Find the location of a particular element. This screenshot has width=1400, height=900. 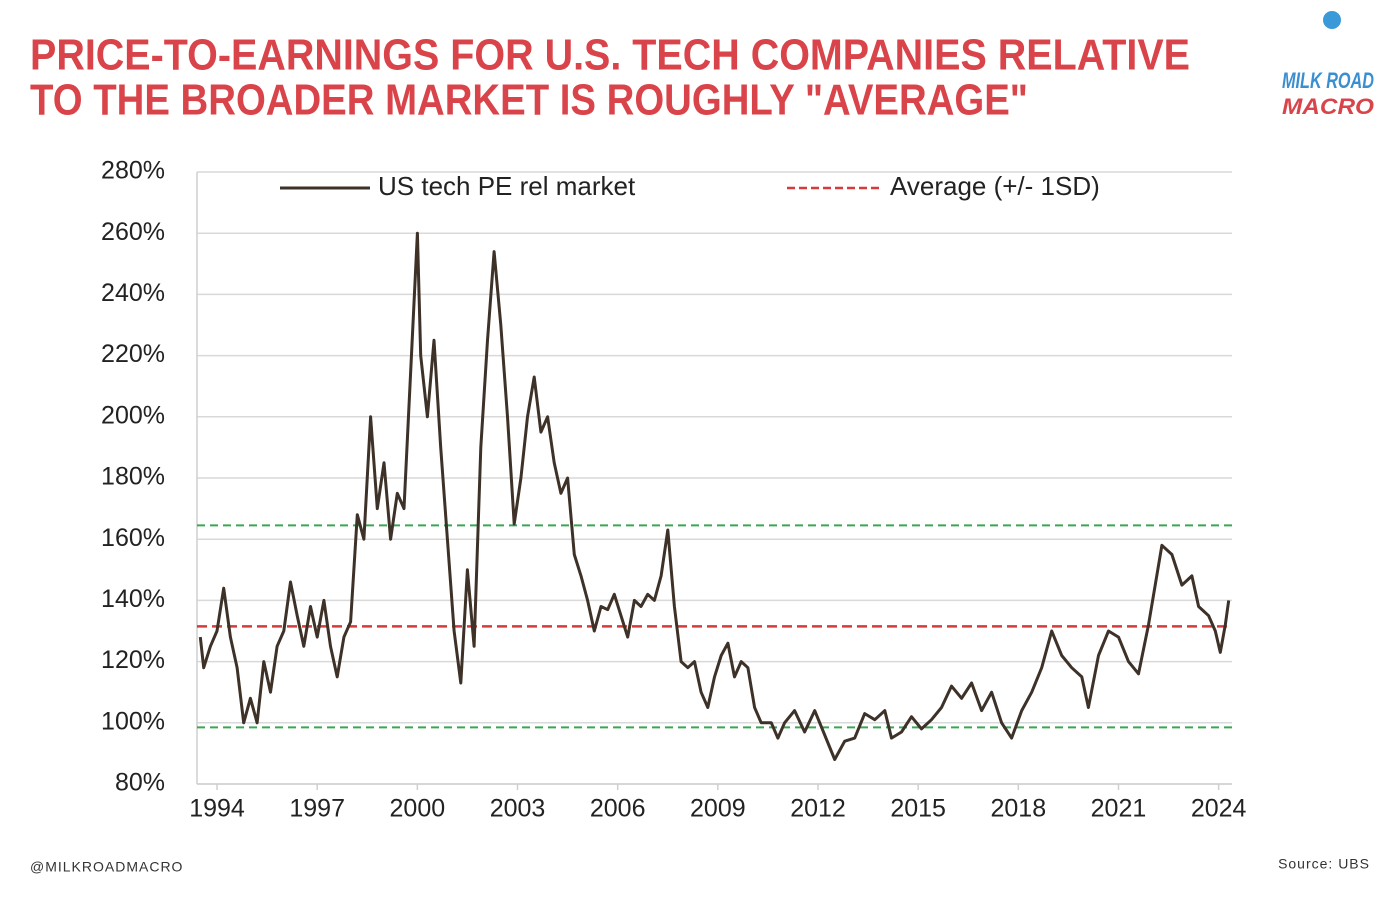

logo-text: MILK ROAD is located at coordinates (1328, 80).